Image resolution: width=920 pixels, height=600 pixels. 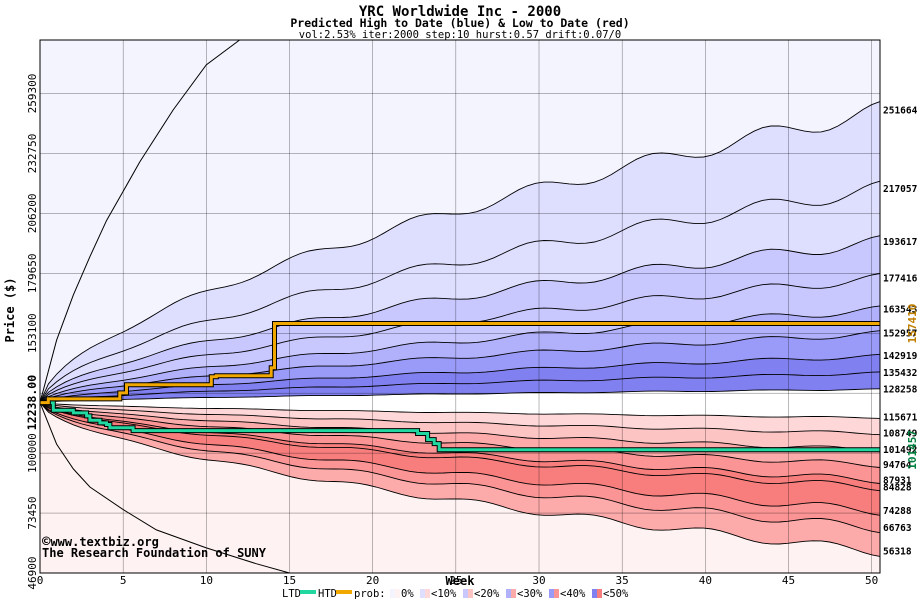 What do you see at coordinates (455, 580) in the screenshot?
I see `x-tick-label: 25` at bounding box center [455, 580].